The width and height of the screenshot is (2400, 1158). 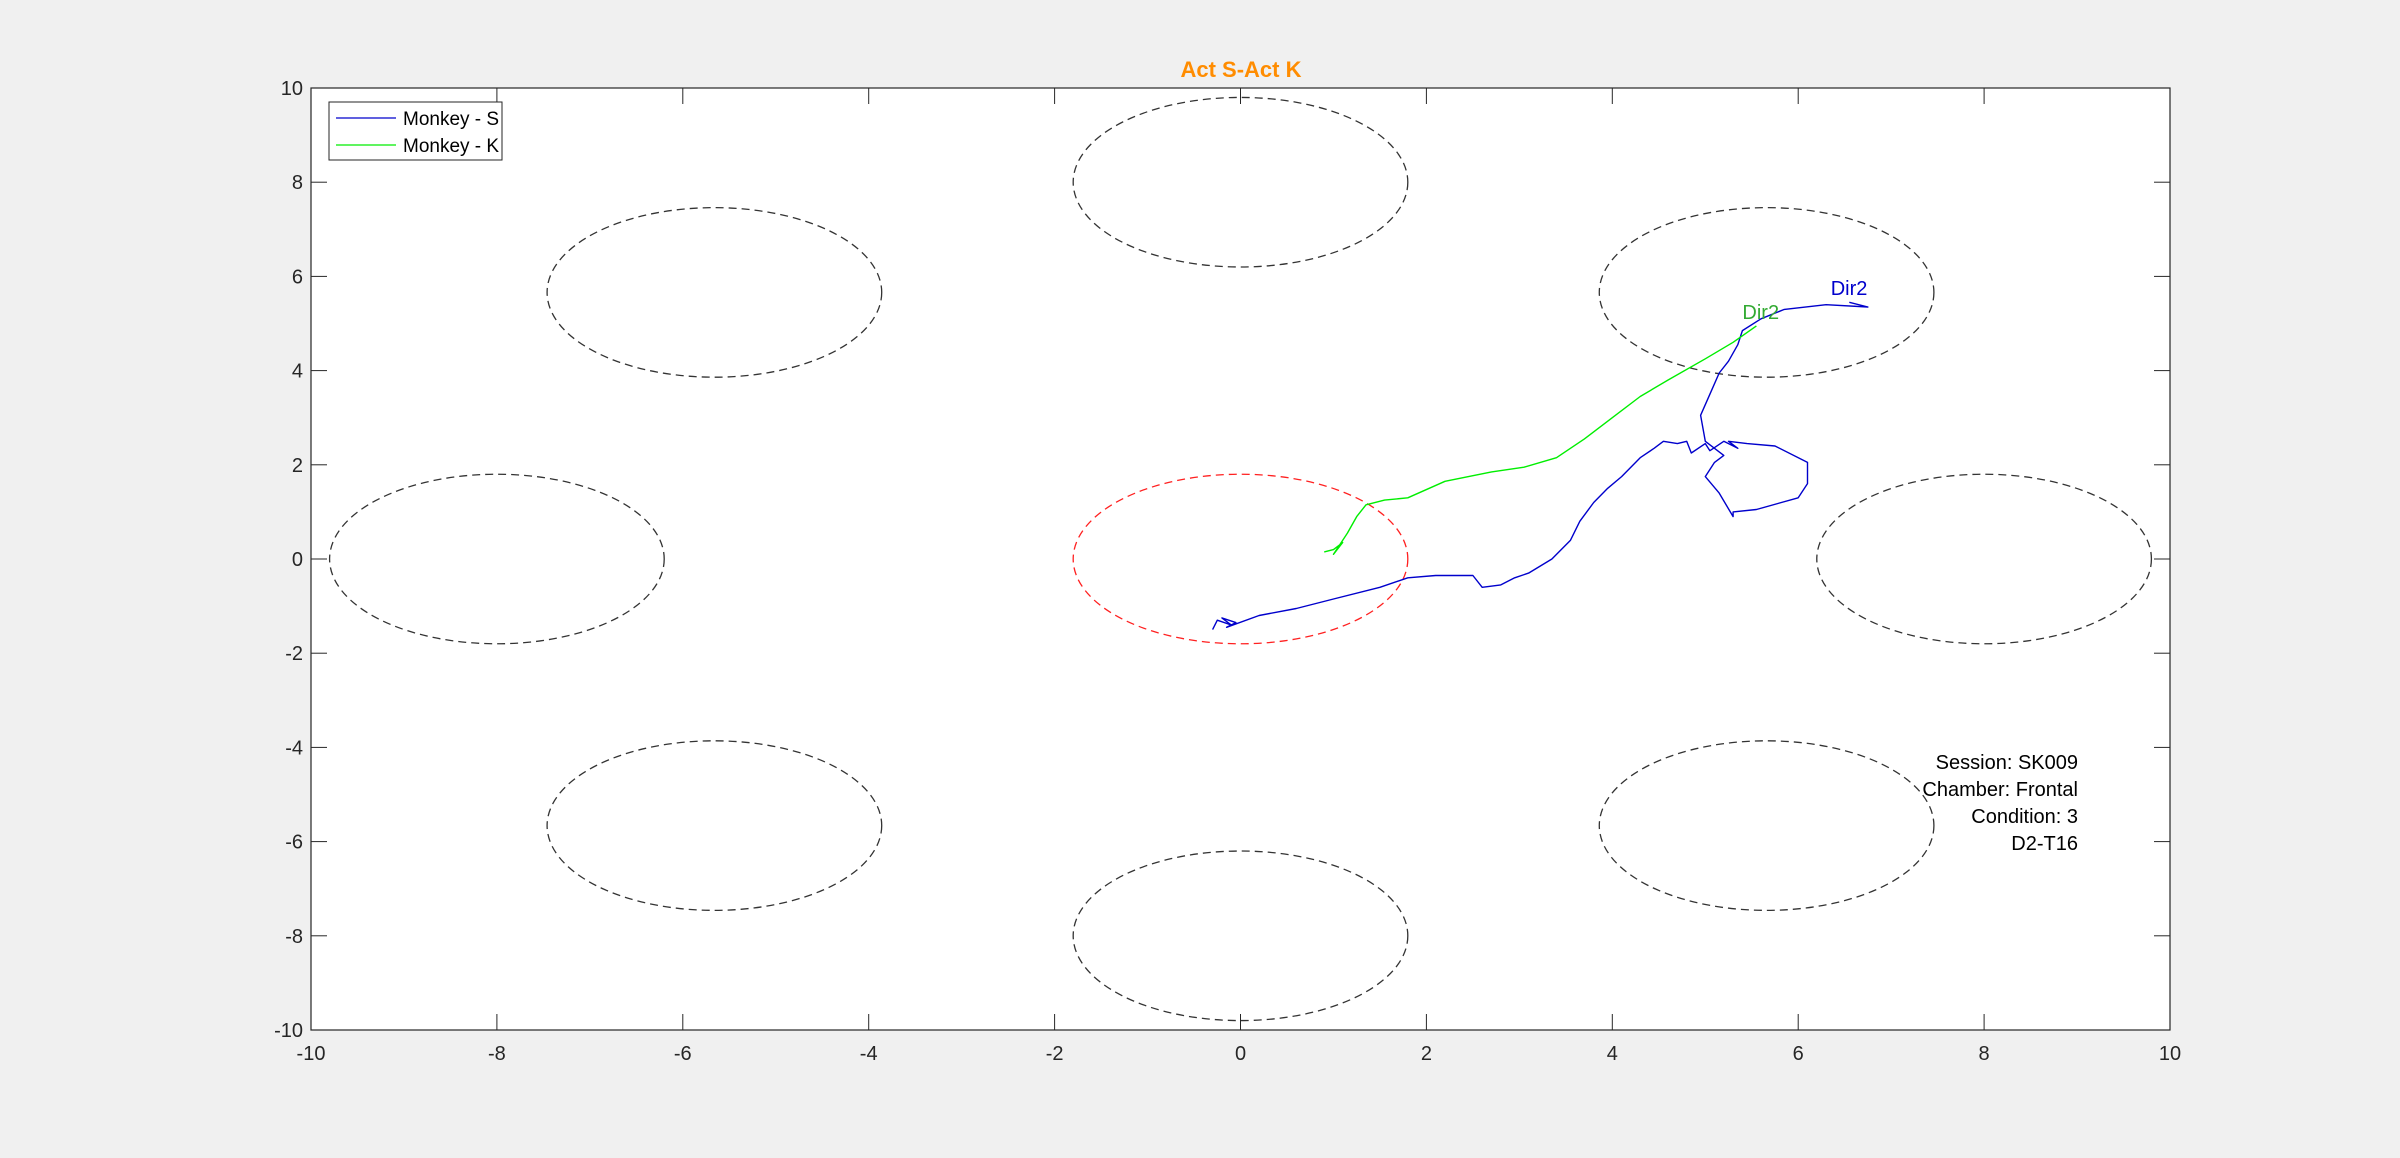 I want to click on y-tick-label: 0, so click(x=297, y=560).